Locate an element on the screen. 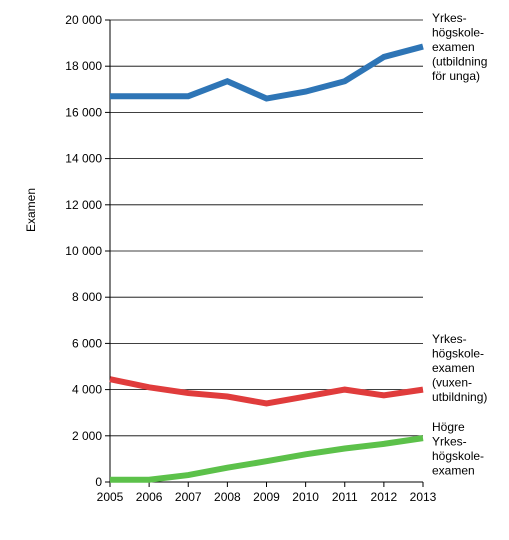 The width and height of the screenshot is (509, 540). y-tick-label: 10 000 is located at coordinates (83, 251).